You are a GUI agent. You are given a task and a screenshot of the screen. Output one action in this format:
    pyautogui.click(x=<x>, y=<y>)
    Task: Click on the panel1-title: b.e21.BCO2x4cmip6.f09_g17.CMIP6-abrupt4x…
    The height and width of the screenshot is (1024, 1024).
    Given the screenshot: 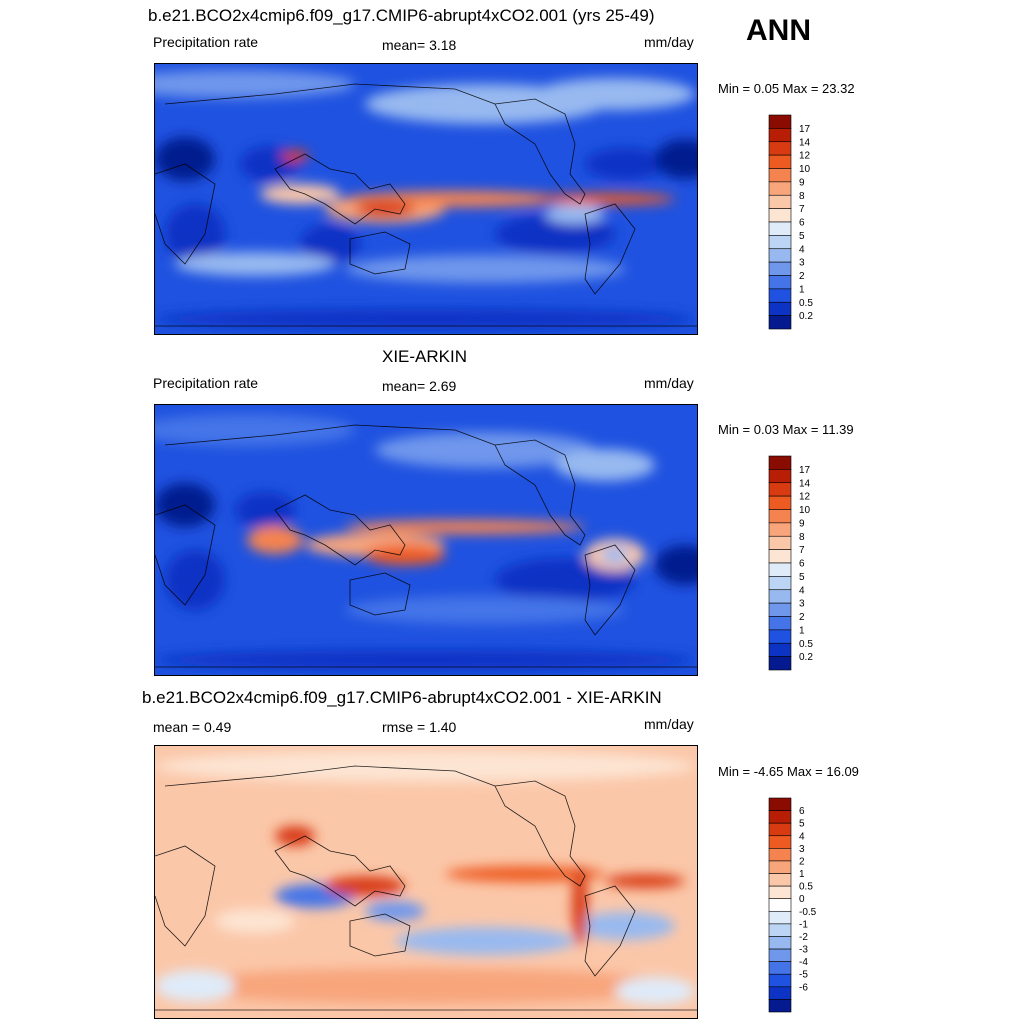 What is the action you would take?
    pyautogui.click(x=401, y=15)
    